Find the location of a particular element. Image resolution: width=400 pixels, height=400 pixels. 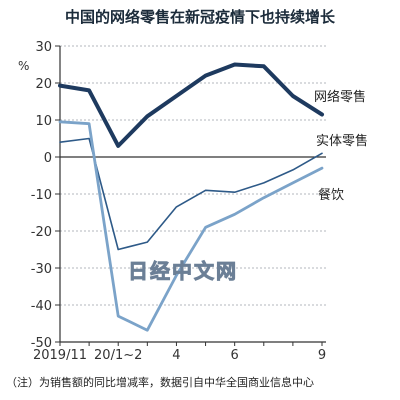

y-tick-label: -10 is located at coordinates (41, 195).